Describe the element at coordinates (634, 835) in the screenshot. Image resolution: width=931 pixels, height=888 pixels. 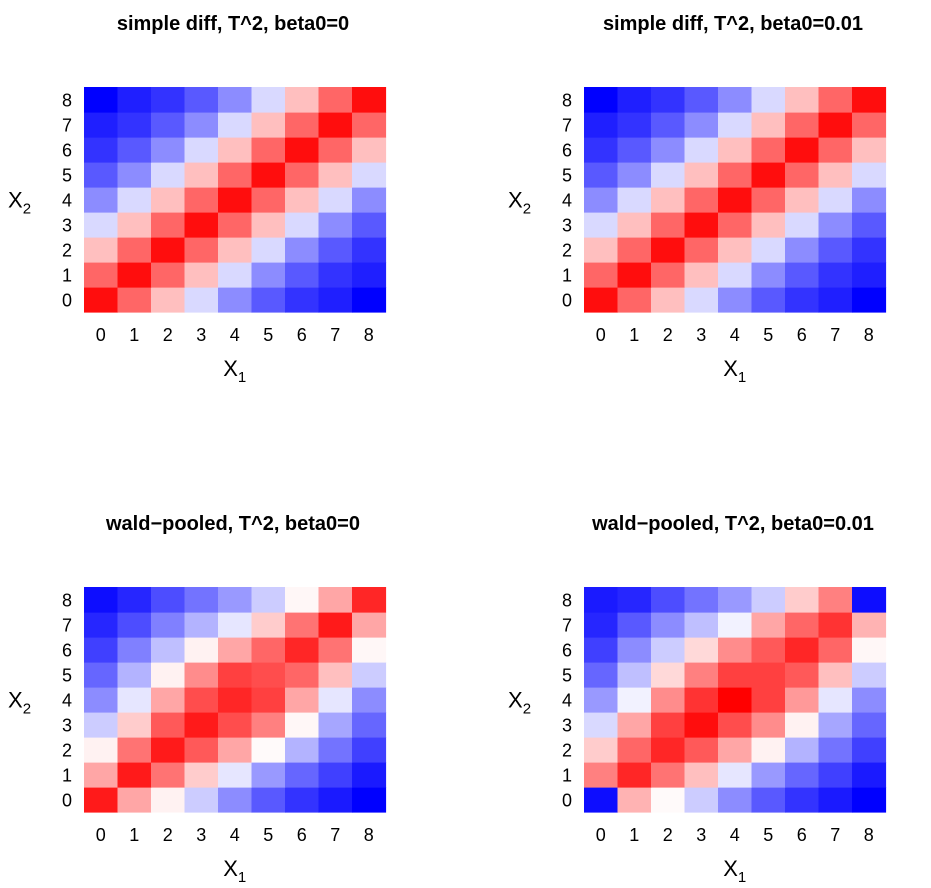
I see `x-tick-label: 1` at that location.